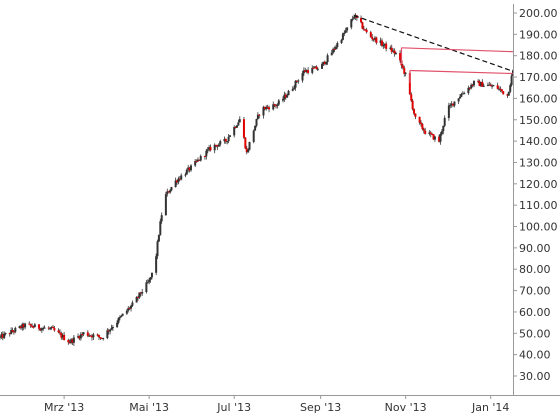 This screenshot has height=420, width=560. What do you see at coordinates (457, 50) in the screenshot?
I see `resistance-line` at bounding box center [457, 50].